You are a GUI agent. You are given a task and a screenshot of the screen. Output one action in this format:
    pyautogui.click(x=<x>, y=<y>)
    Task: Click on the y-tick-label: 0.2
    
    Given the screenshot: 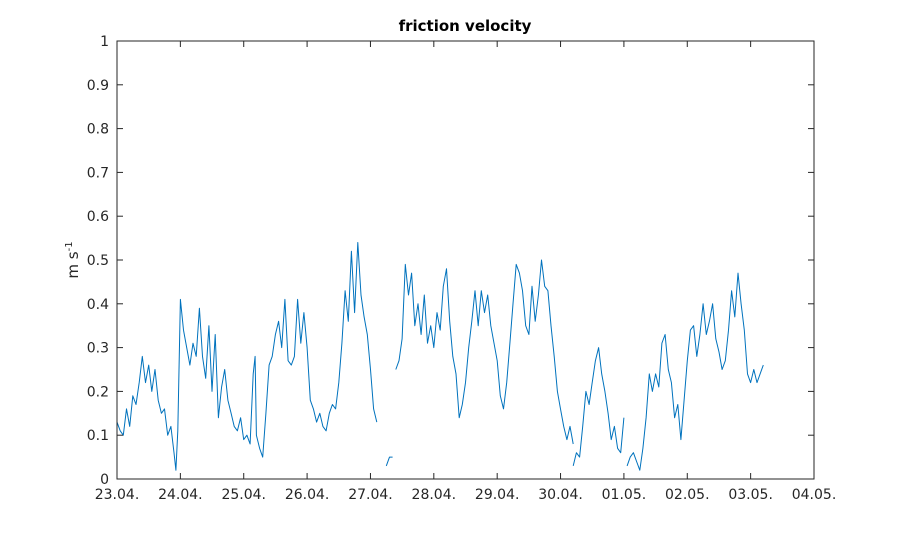 What is the action you would take?
    pyautogui.click(x=98, y=392)
    